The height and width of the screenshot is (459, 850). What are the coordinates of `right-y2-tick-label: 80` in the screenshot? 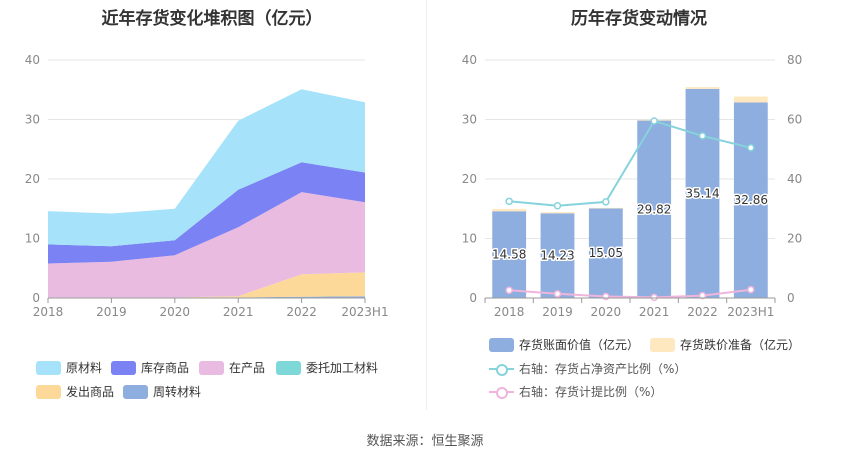 It's located at (794, 60).